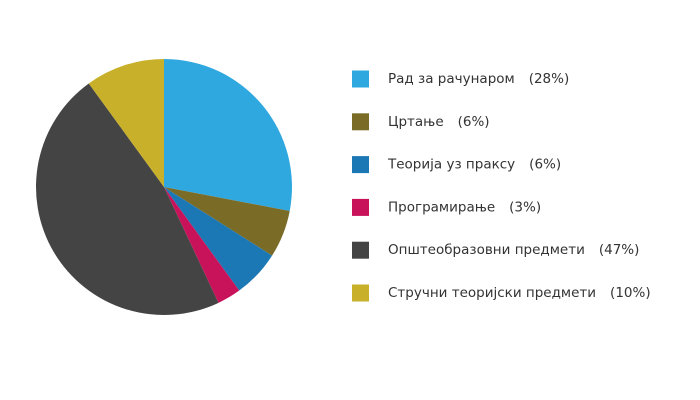 Image resolution: width=700 pixels, height=400 pixels. I want to click on legend-label: Теорија уз праксу, so click(451, 165).